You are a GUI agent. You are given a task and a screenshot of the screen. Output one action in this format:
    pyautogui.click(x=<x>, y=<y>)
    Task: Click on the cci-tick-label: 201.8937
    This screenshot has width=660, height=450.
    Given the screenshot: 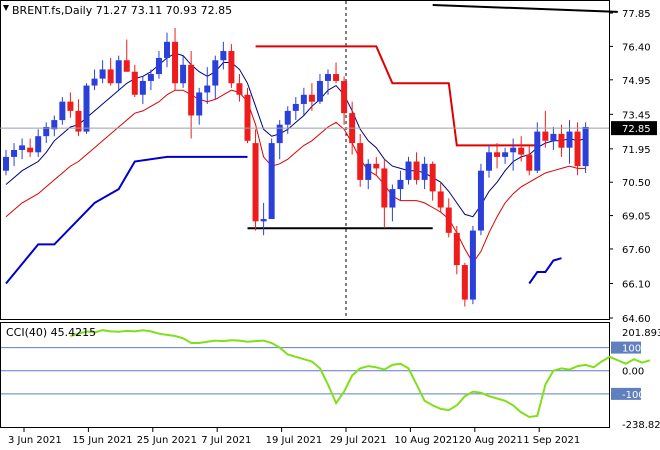 What is the action you would take?
    pyautogui.click(x=641, y=333)
    